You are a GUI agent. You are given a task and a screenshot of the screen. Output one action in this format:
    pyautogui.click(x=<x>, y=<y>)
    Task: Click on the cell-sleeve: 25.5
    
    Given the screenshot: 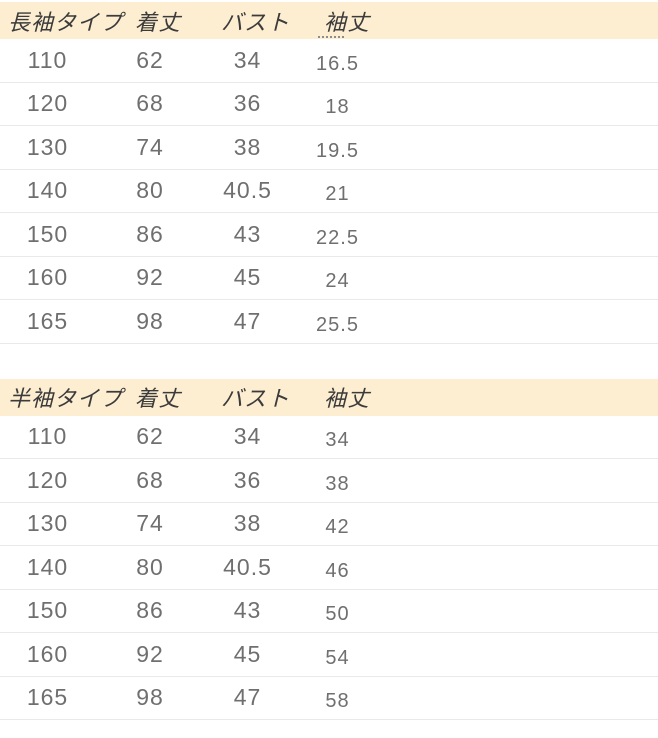 What is the action you would take?
    pyautogui.click(x=337, y=324)
    